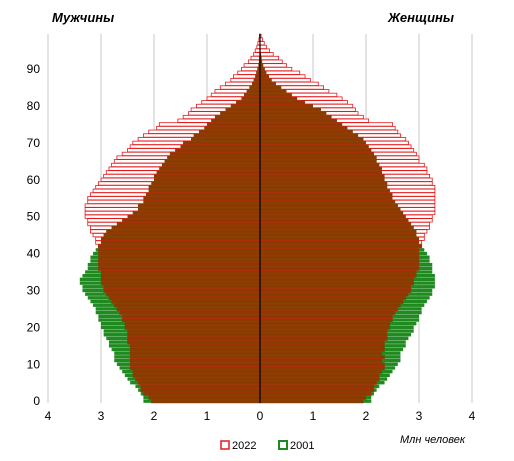 Image resolution: width=514 pixels, height=461 pixels. What do you see at coordinates (48, 416) in the screenshot?
I see `x-tick-label-men: 4` at bounding box center [48, 416].